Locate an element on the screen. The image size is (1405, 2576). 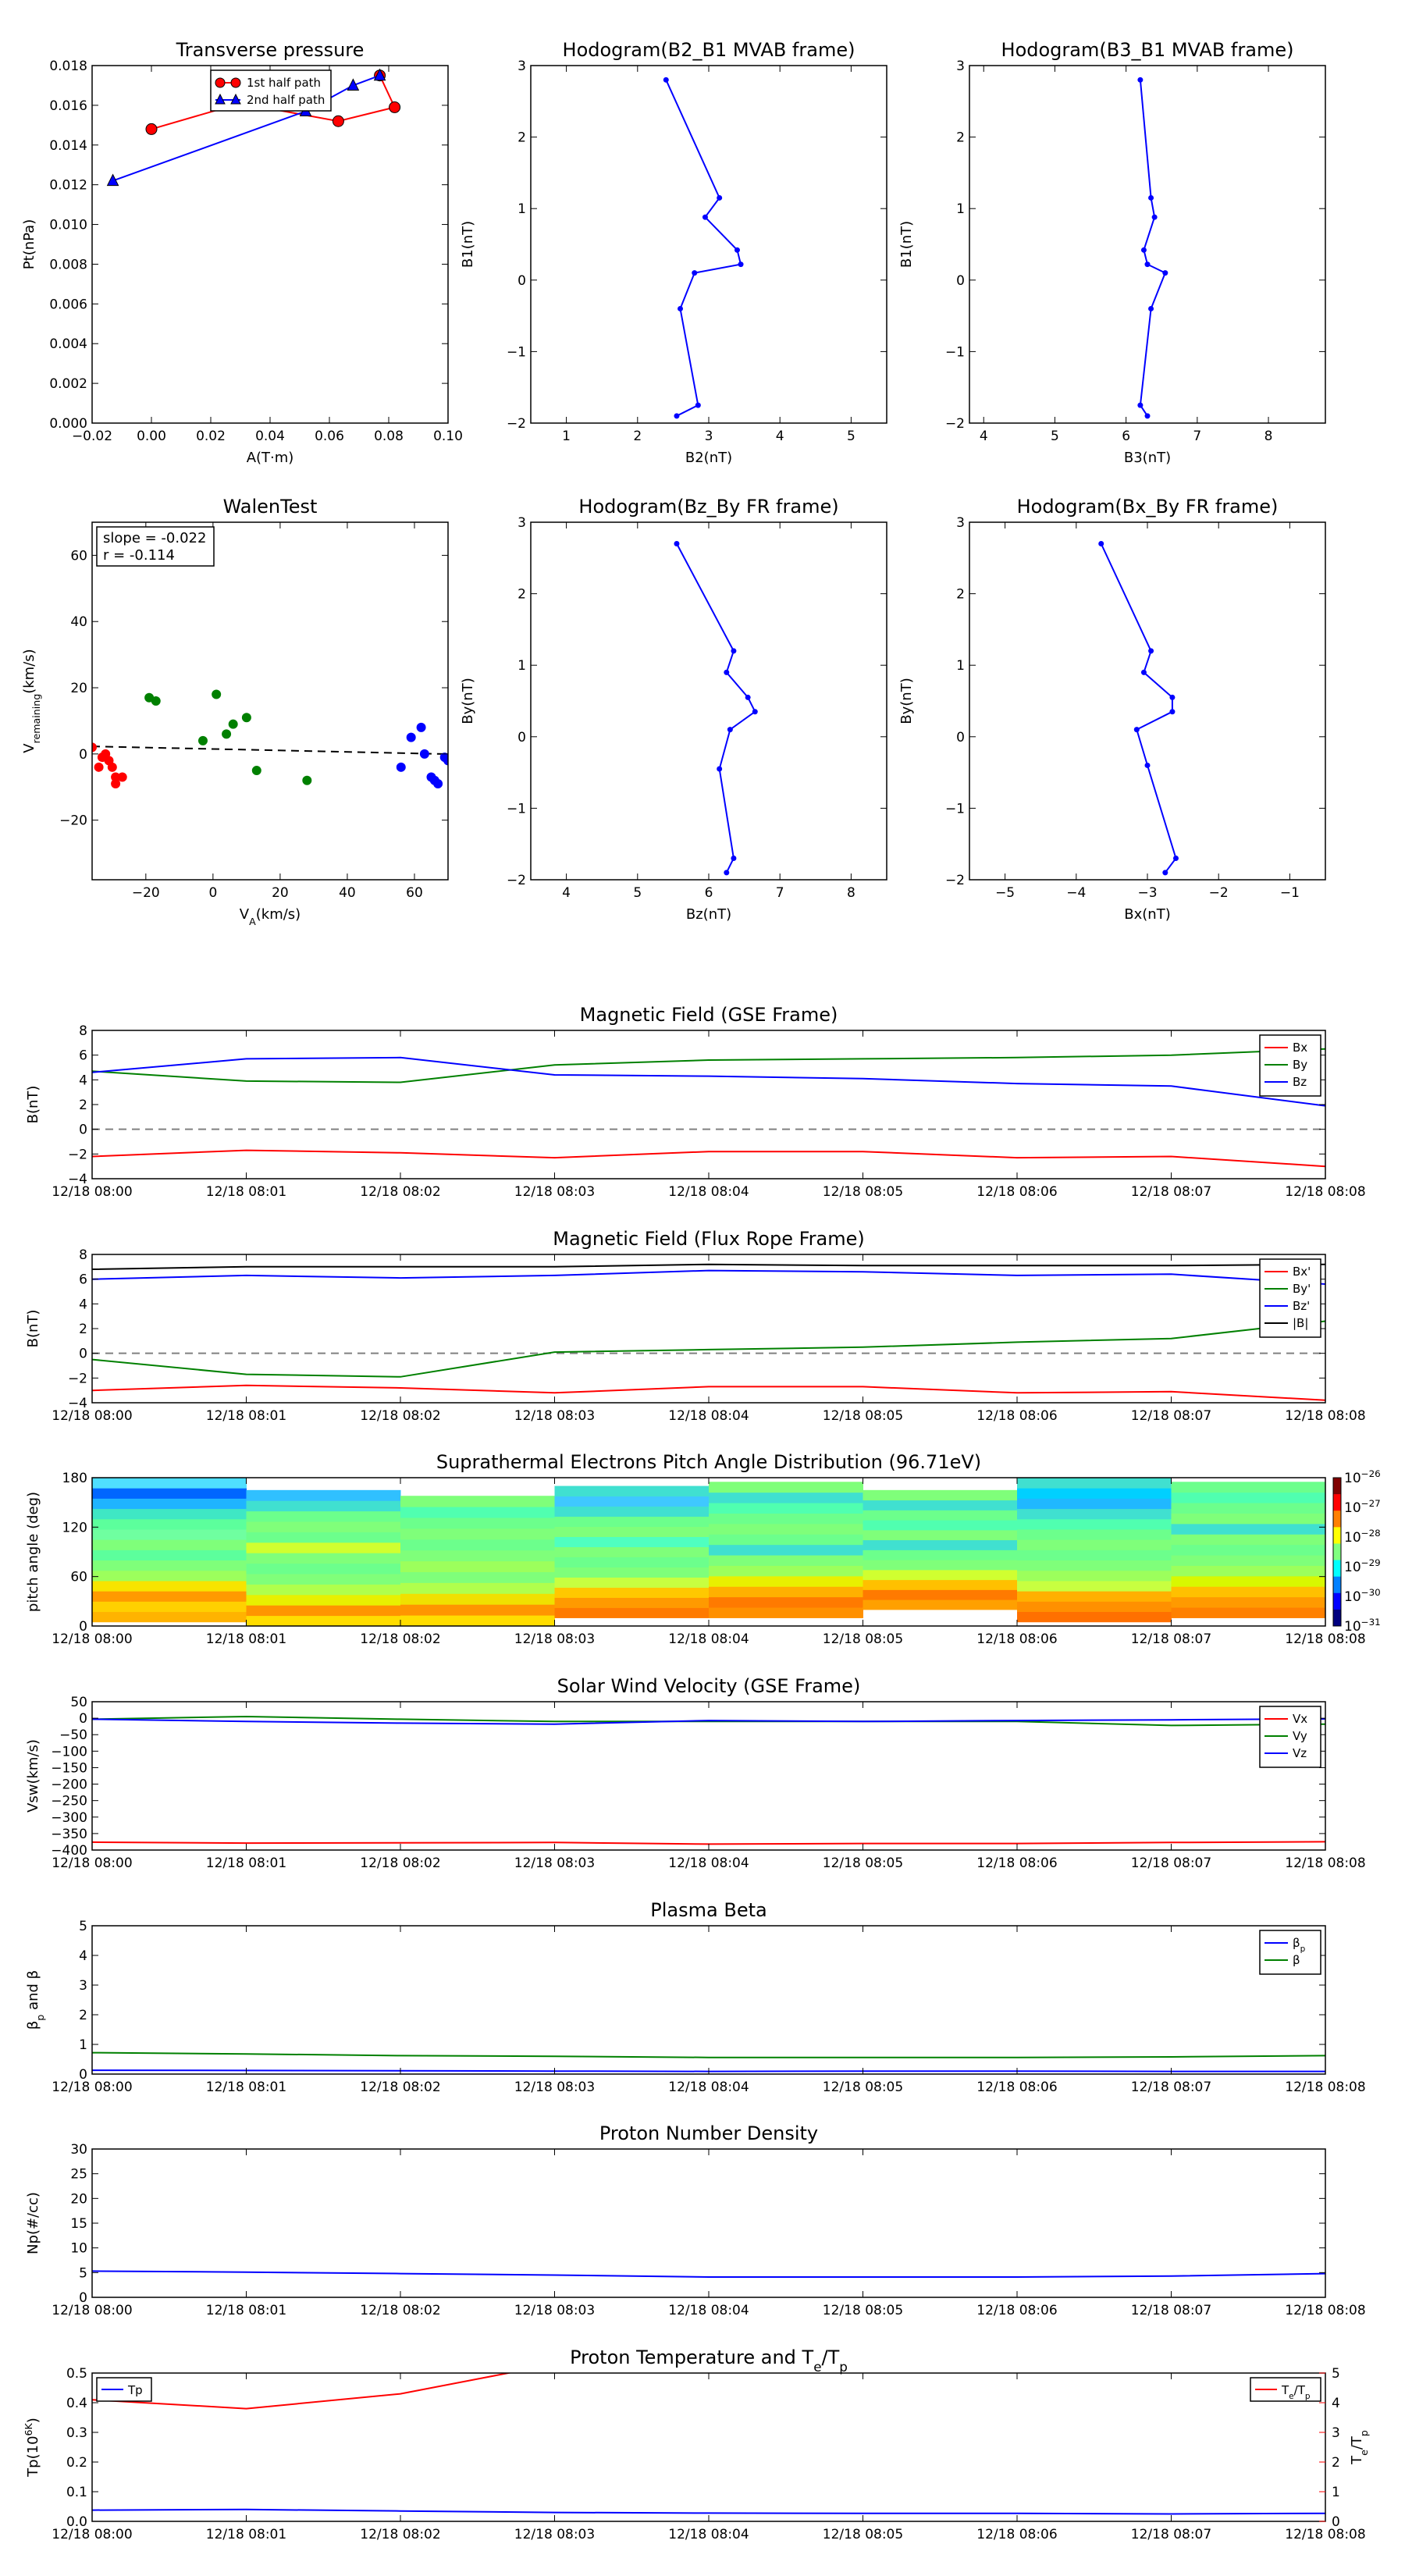
x-axis-label: A(T·m) is located at coordinates (270, 458).